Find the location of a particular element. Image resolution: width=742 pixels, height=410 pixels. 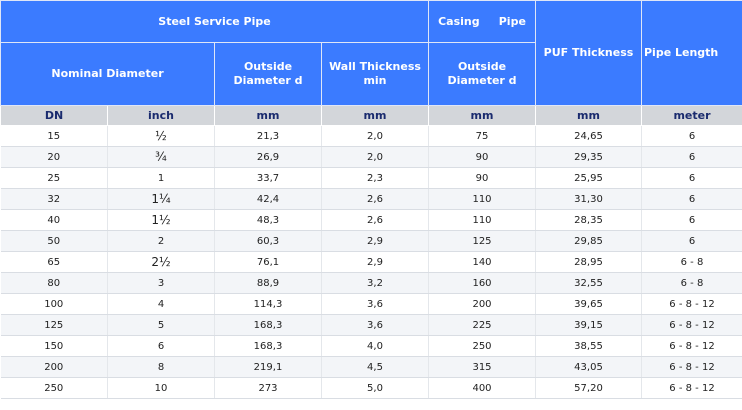

unit-puf-mm: mm is located at coordinates (588, 115).